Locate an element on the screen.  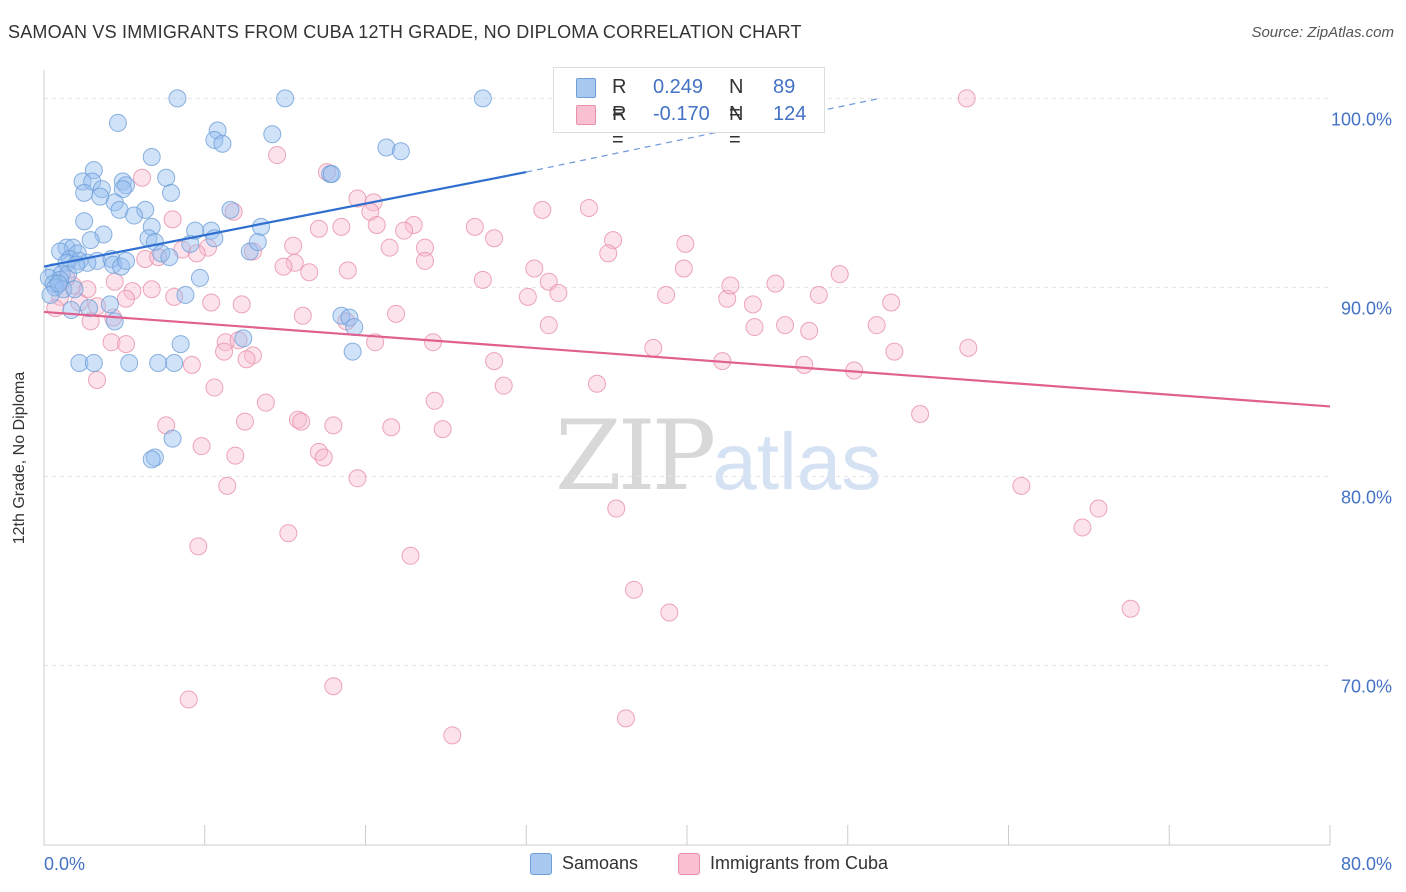
bottom-legend-swatch-samoans is located at coordinates (541, 864).